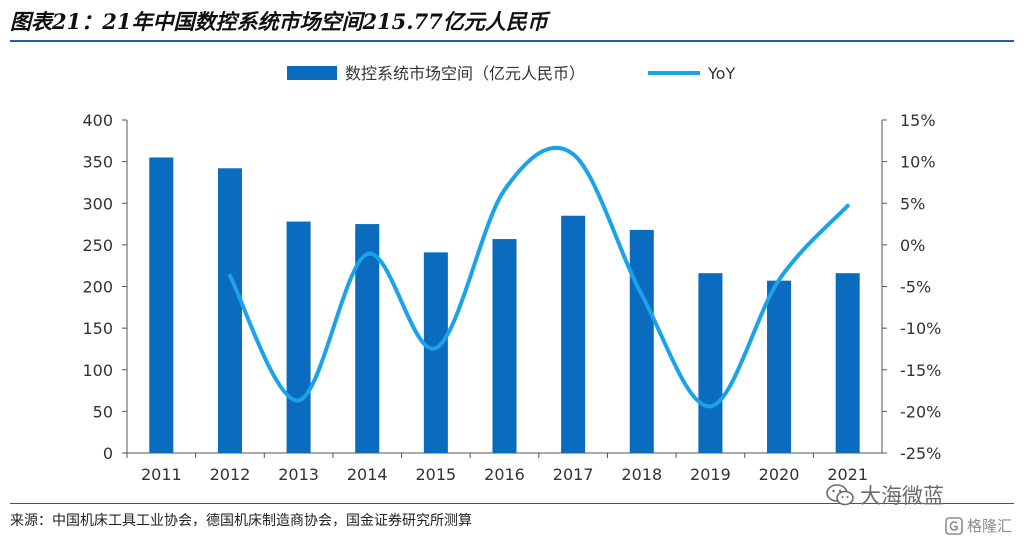  What do you see at coordinates (920, 370) in the screenshot?
I see `right-axis-tick-label: -15%` at bounding box center [920, 370].